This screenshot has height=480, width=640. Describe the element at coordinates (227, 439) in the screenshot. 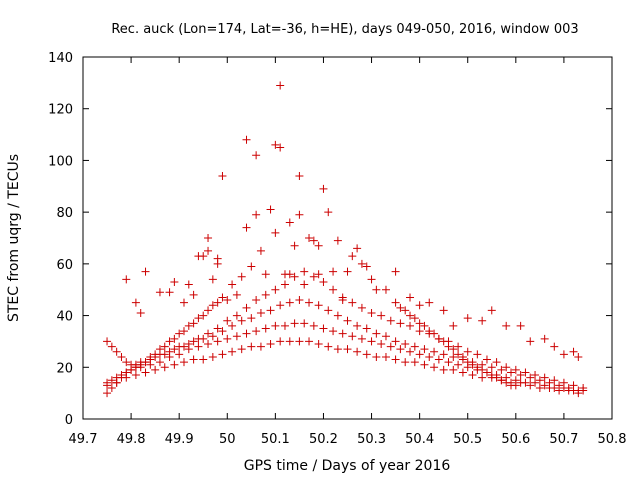

I see `x-tick-label: 50` at that location.